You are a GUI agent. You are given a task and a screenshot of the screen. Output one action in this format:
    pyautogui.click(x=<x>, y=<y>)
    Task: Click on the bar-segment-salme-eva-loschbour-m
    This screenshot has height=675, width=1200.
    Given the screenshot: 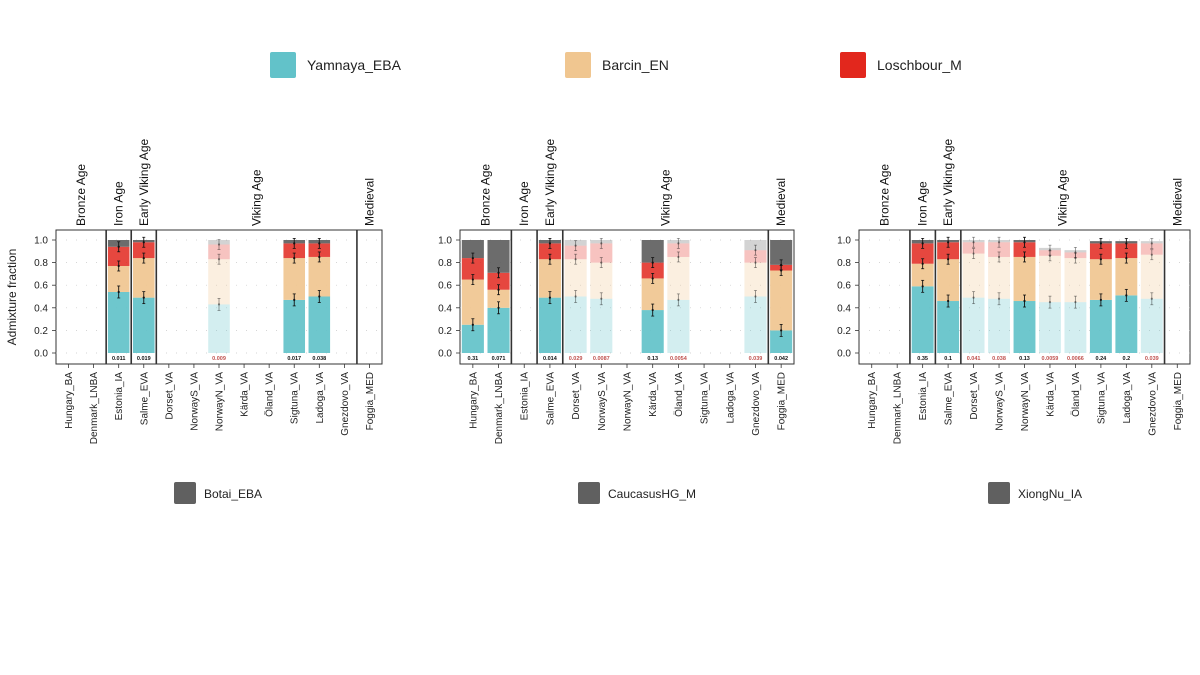 What is the action you would take?
    pyautogui.click(x=948, y=251)
    